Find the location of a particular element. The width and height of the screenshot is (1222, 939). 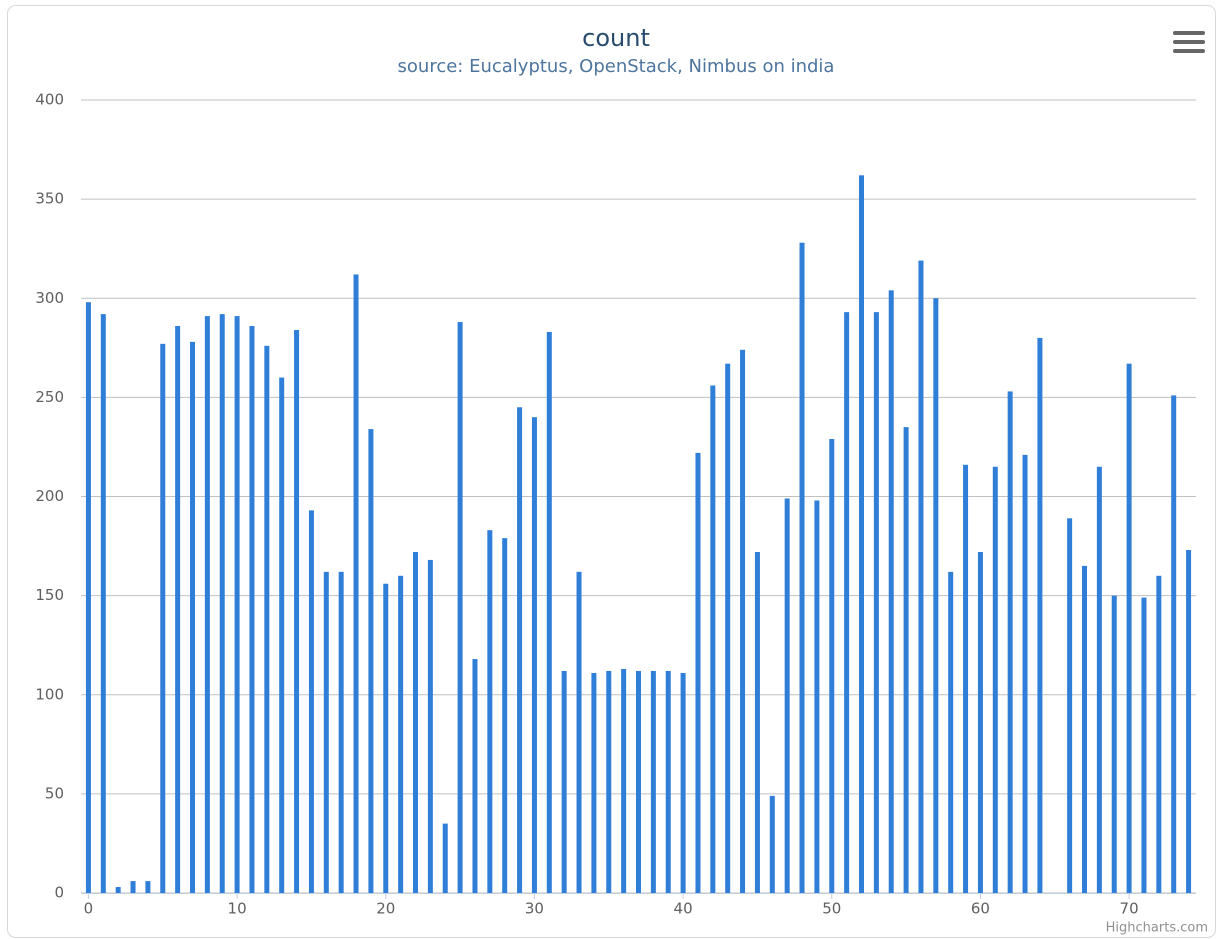

y-tick-label: 250 is located at coordinates (49, 397).